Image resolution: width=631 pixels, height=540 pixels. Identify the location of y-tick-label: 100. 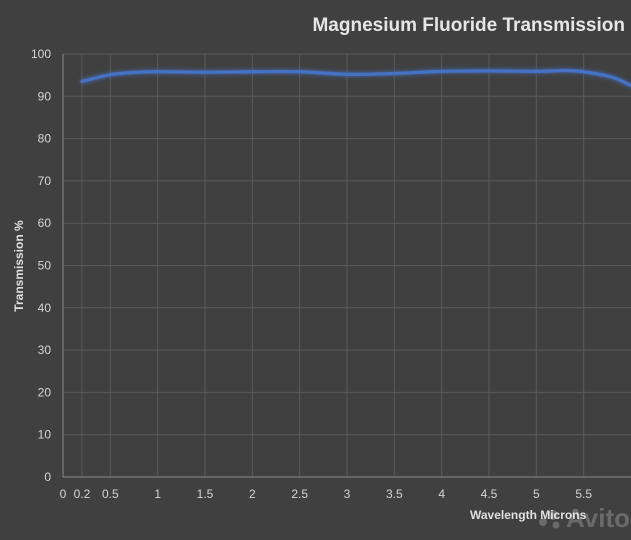
(41, 54).